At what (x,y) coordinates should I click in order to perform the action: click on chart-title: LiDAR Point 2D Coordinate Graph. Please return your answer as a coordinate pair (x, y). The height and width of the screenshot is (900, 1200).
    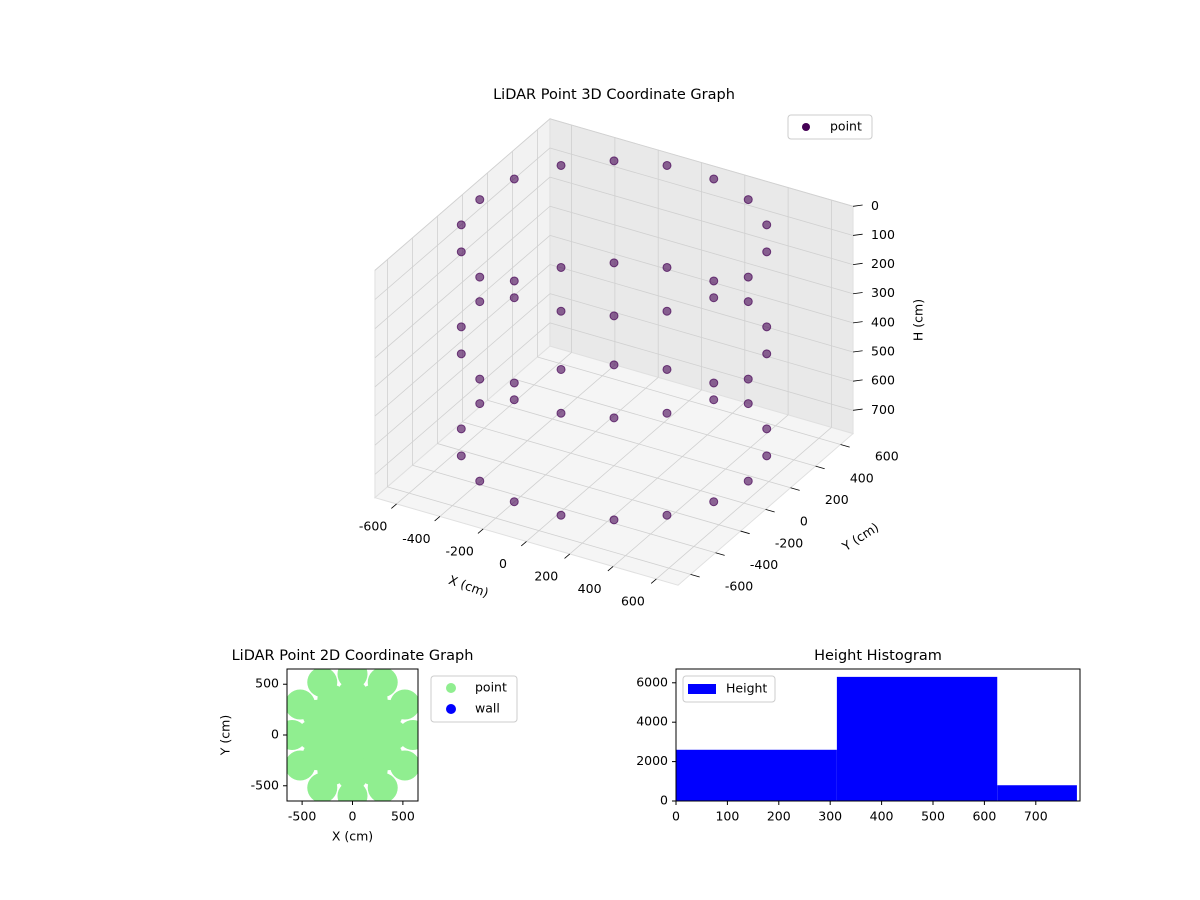
    Looking at the image, I should click on (353, 656).